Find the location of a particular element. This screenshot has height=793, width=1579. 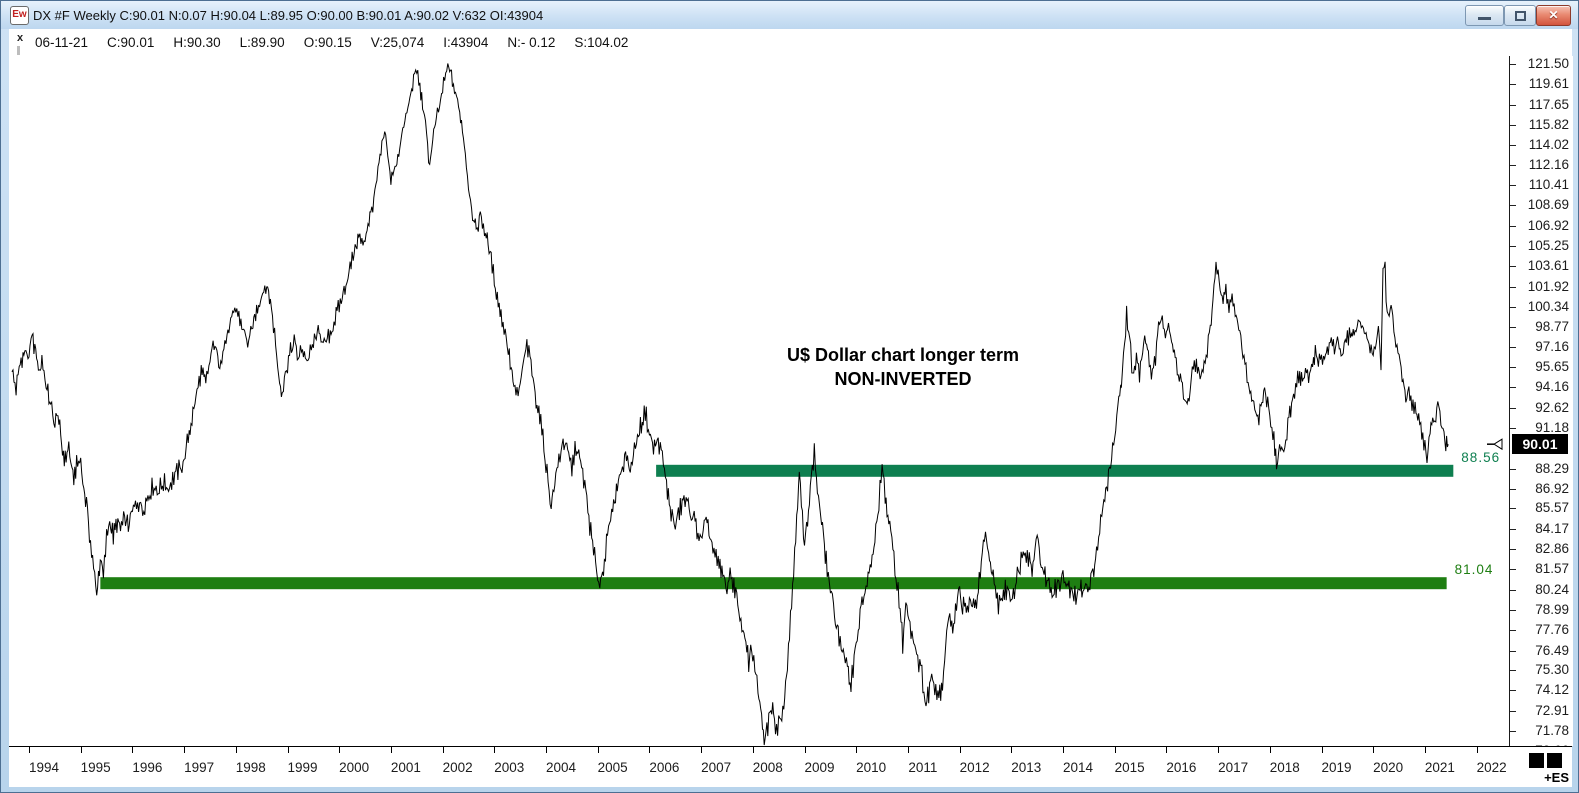

price-axis-label: 112.16 is located at coordinates (1548, 165).